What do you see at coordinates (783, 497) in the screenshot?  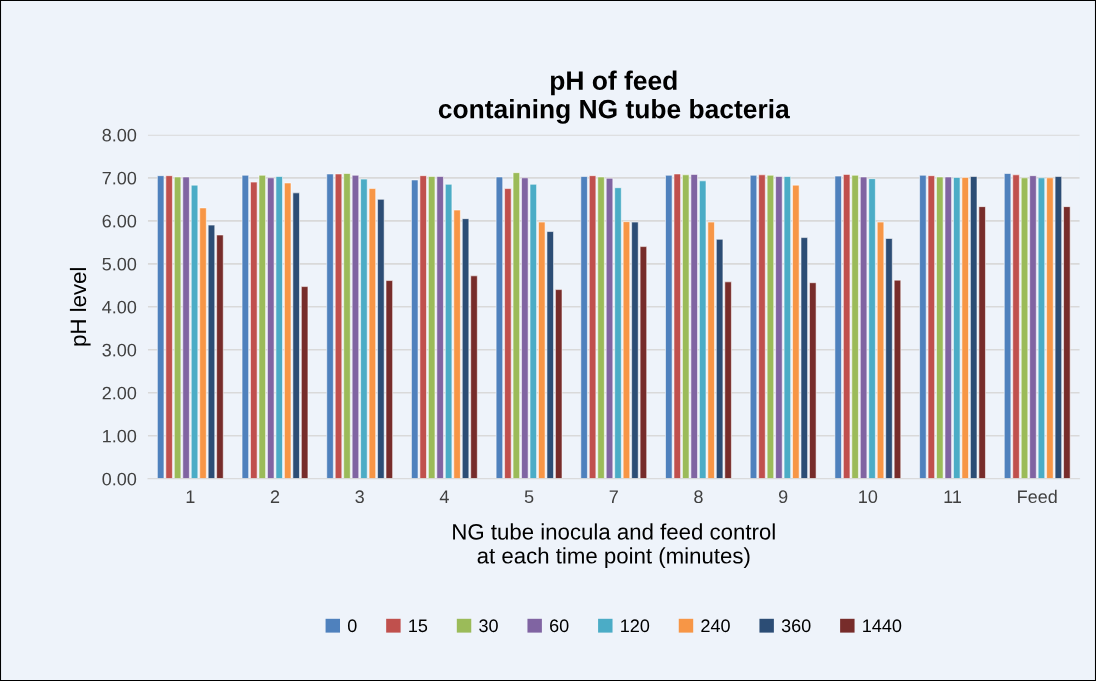 I see `x-tick-label: 9` at bounding box center [783, 497].